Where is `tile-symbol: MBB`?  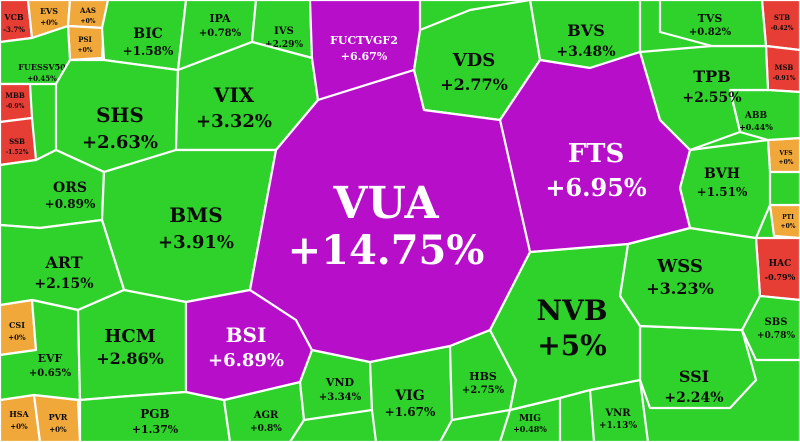
tile-symbol: MBB is located at coordinates (15, 95).